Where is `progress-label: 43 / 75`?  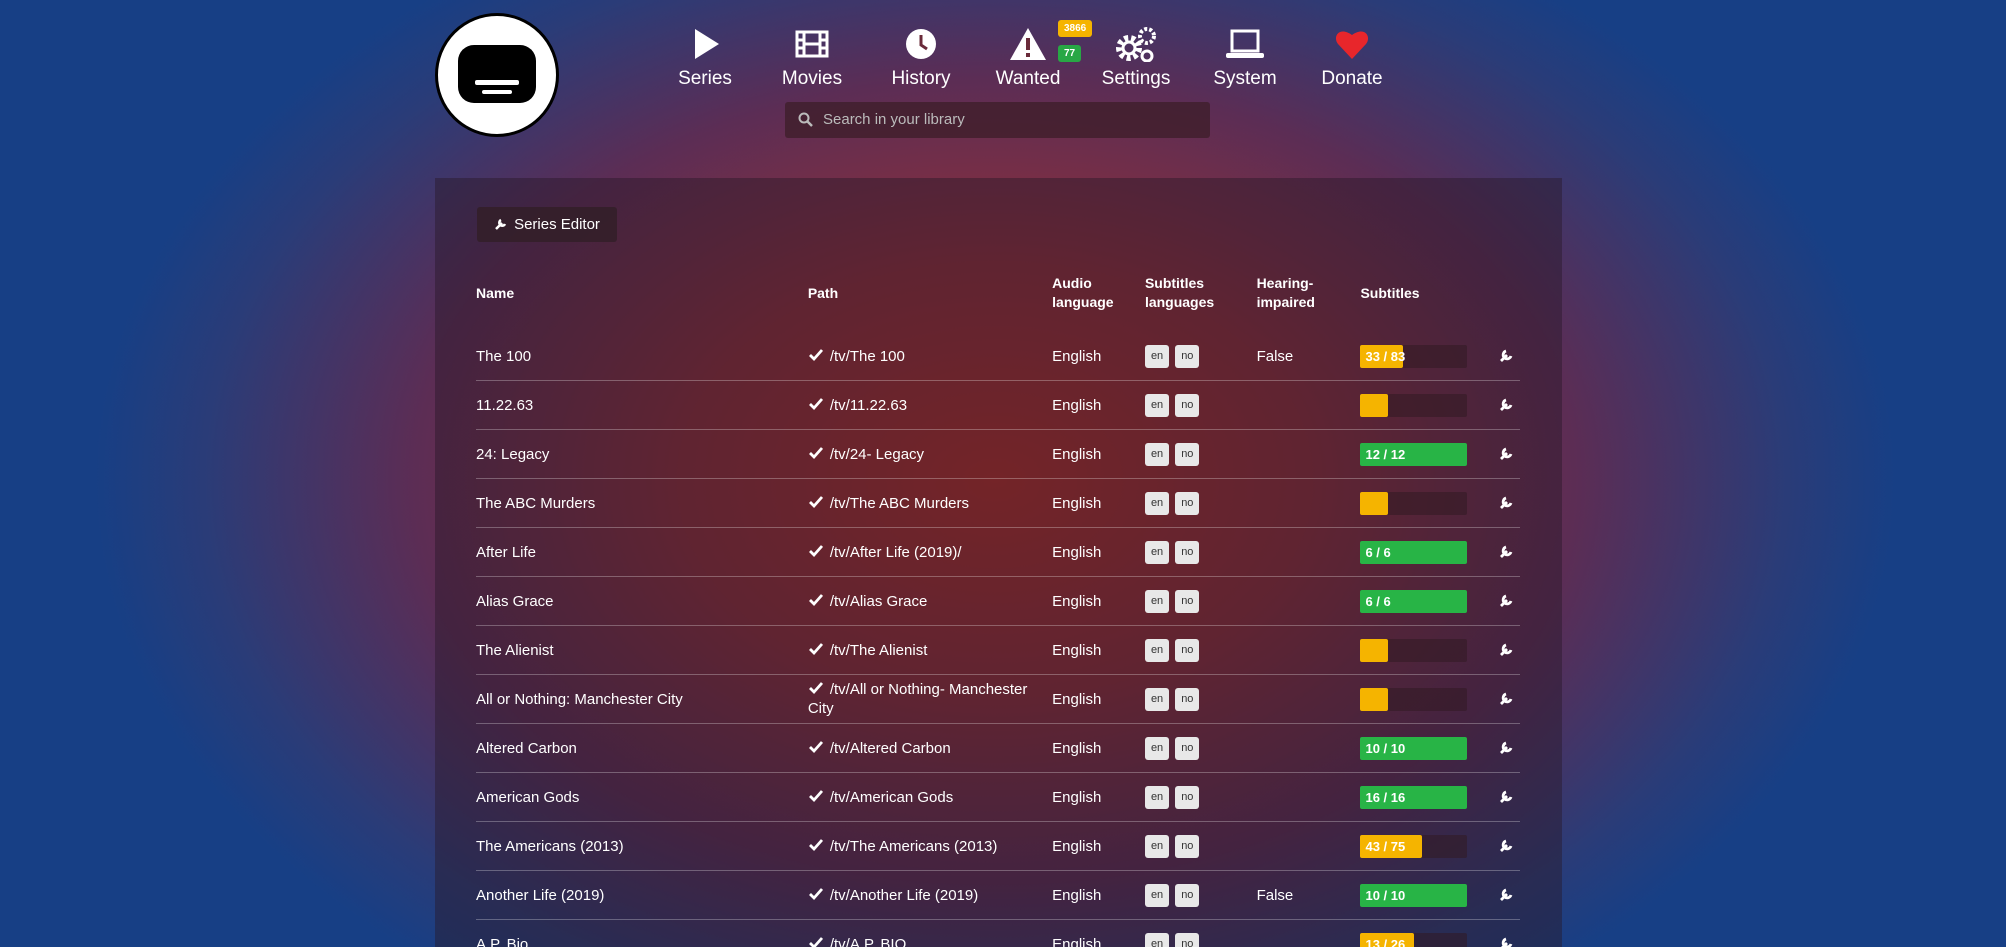 progress-label: 43 / 75 is located at coordinates (1385, 846).